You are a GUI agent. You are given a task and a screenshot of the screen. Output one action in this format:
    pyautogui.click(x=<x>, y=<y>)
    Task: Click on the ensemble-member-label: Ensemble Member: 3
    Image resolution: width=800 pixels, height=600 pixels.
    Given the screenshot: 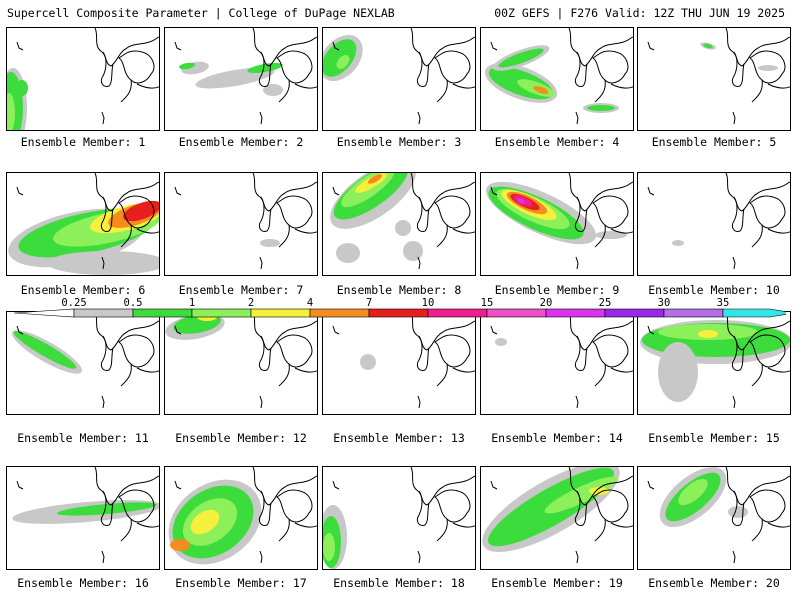 What is the action you would take?
    pyautogui.click(x=399, y=142)
    